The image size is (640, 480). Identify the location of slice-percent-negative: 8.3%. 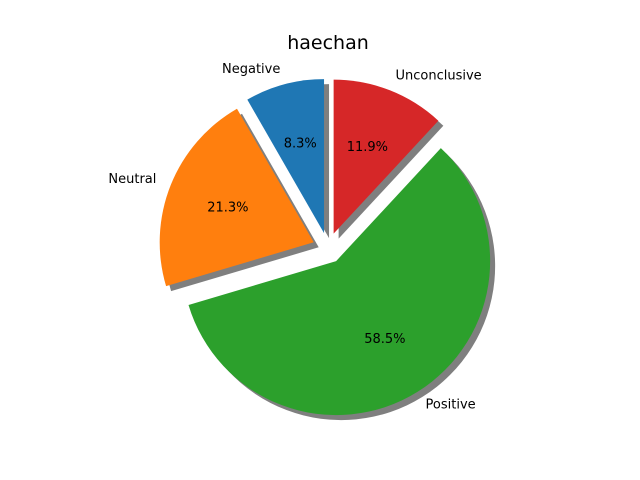
(300, 143).